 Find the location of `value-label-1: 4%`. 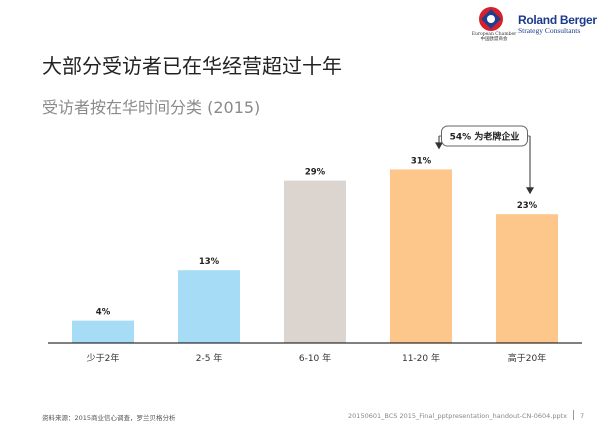

value-label-1: 4% is located at coordinates (103, 313).